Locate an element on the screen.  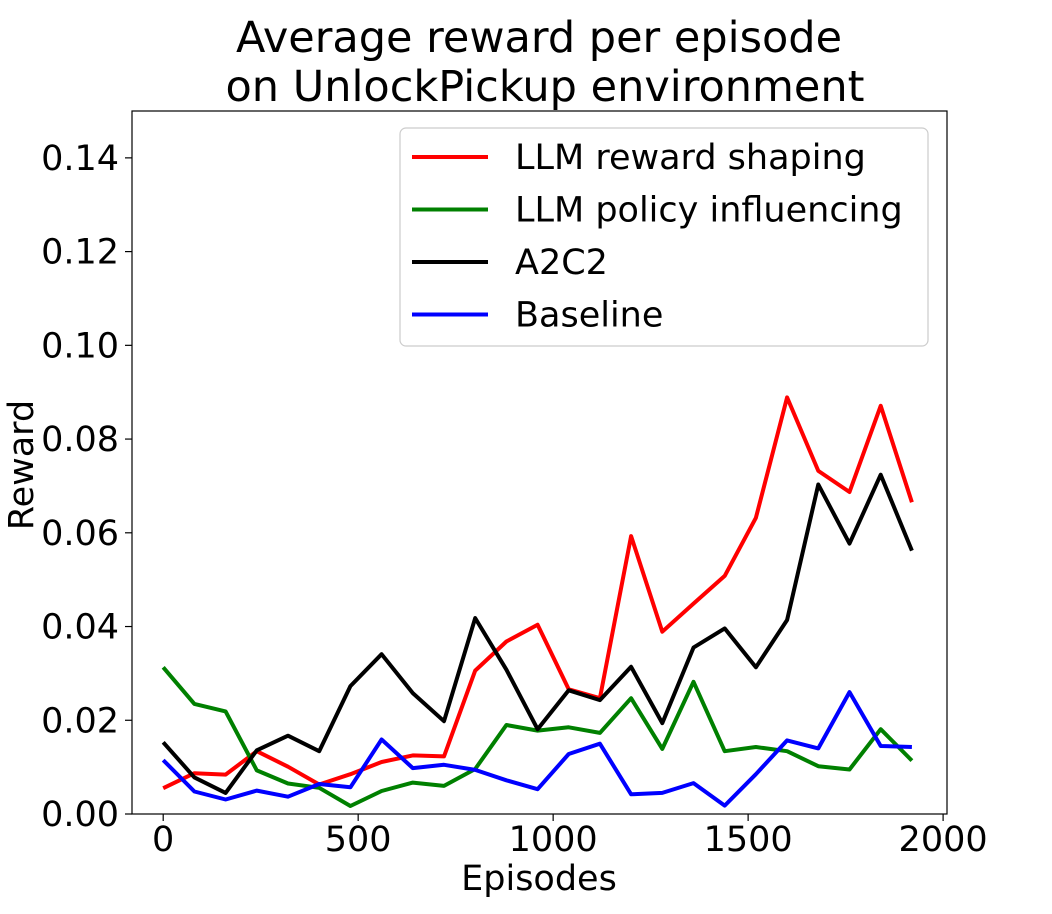
y-tick-label: 0.12 is located at coordinates (80, 253).